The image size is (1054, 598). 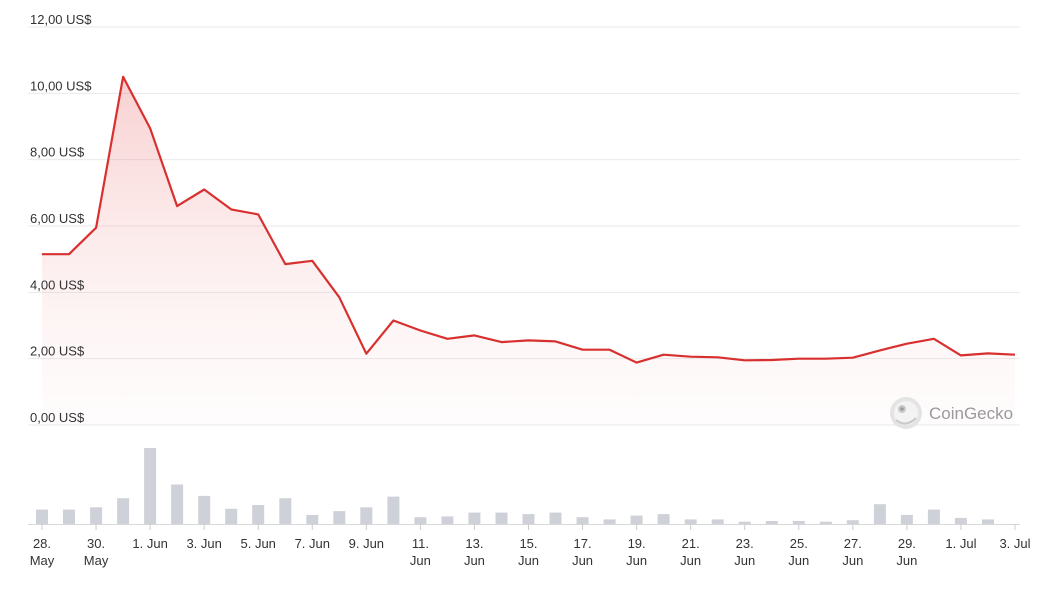 What do you see at coordinates (57, 417) in the screenshot?
I see `y-tick-label: 0,00 US$` at bounding box center [57, 417].